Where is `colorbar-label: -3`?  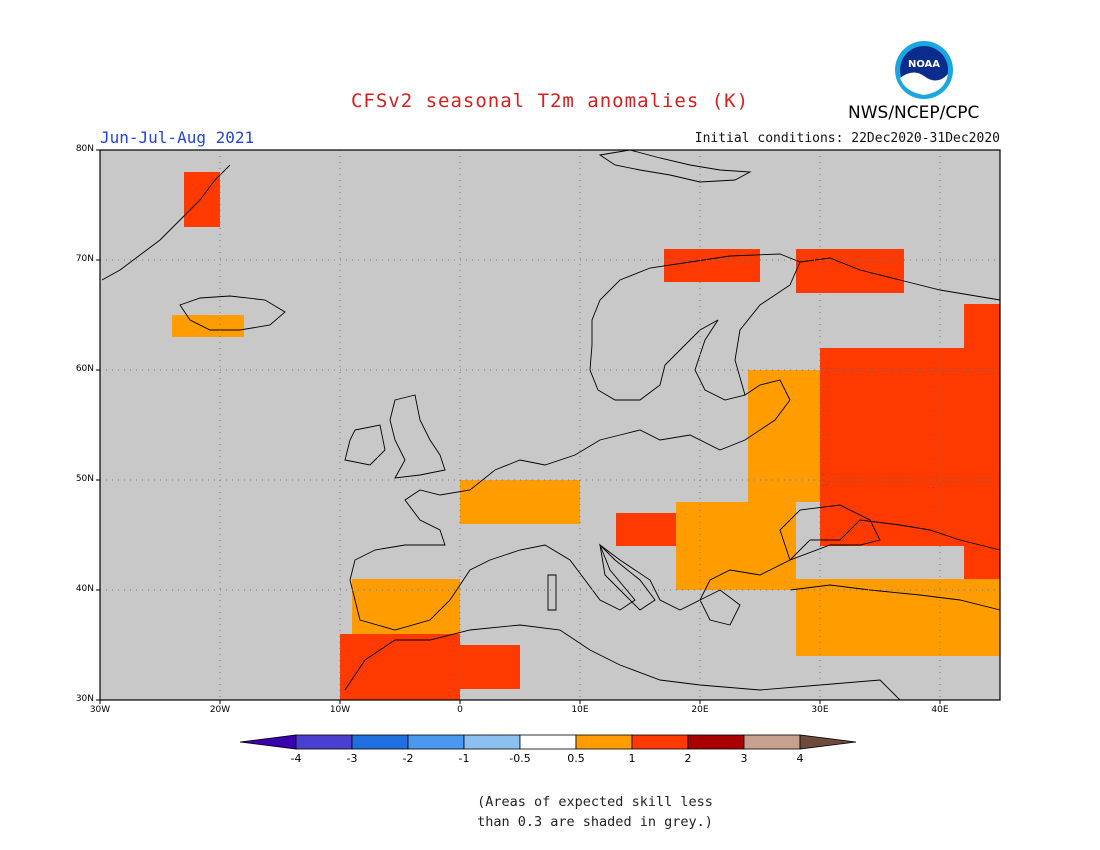 colorbar-label: -3 is located at coordinates (352, 758).